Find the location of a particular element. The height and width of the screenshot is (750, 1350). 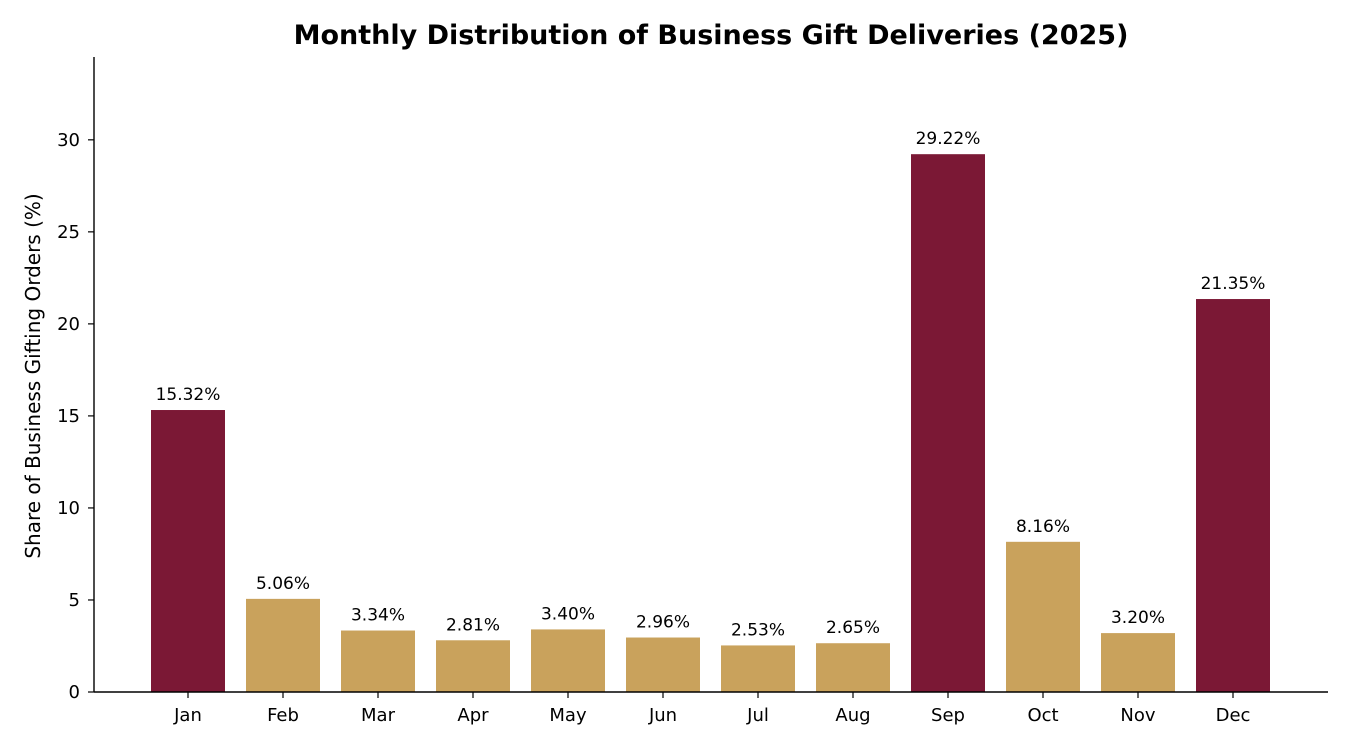

bar-nov is located at coordinates (1138, 662).